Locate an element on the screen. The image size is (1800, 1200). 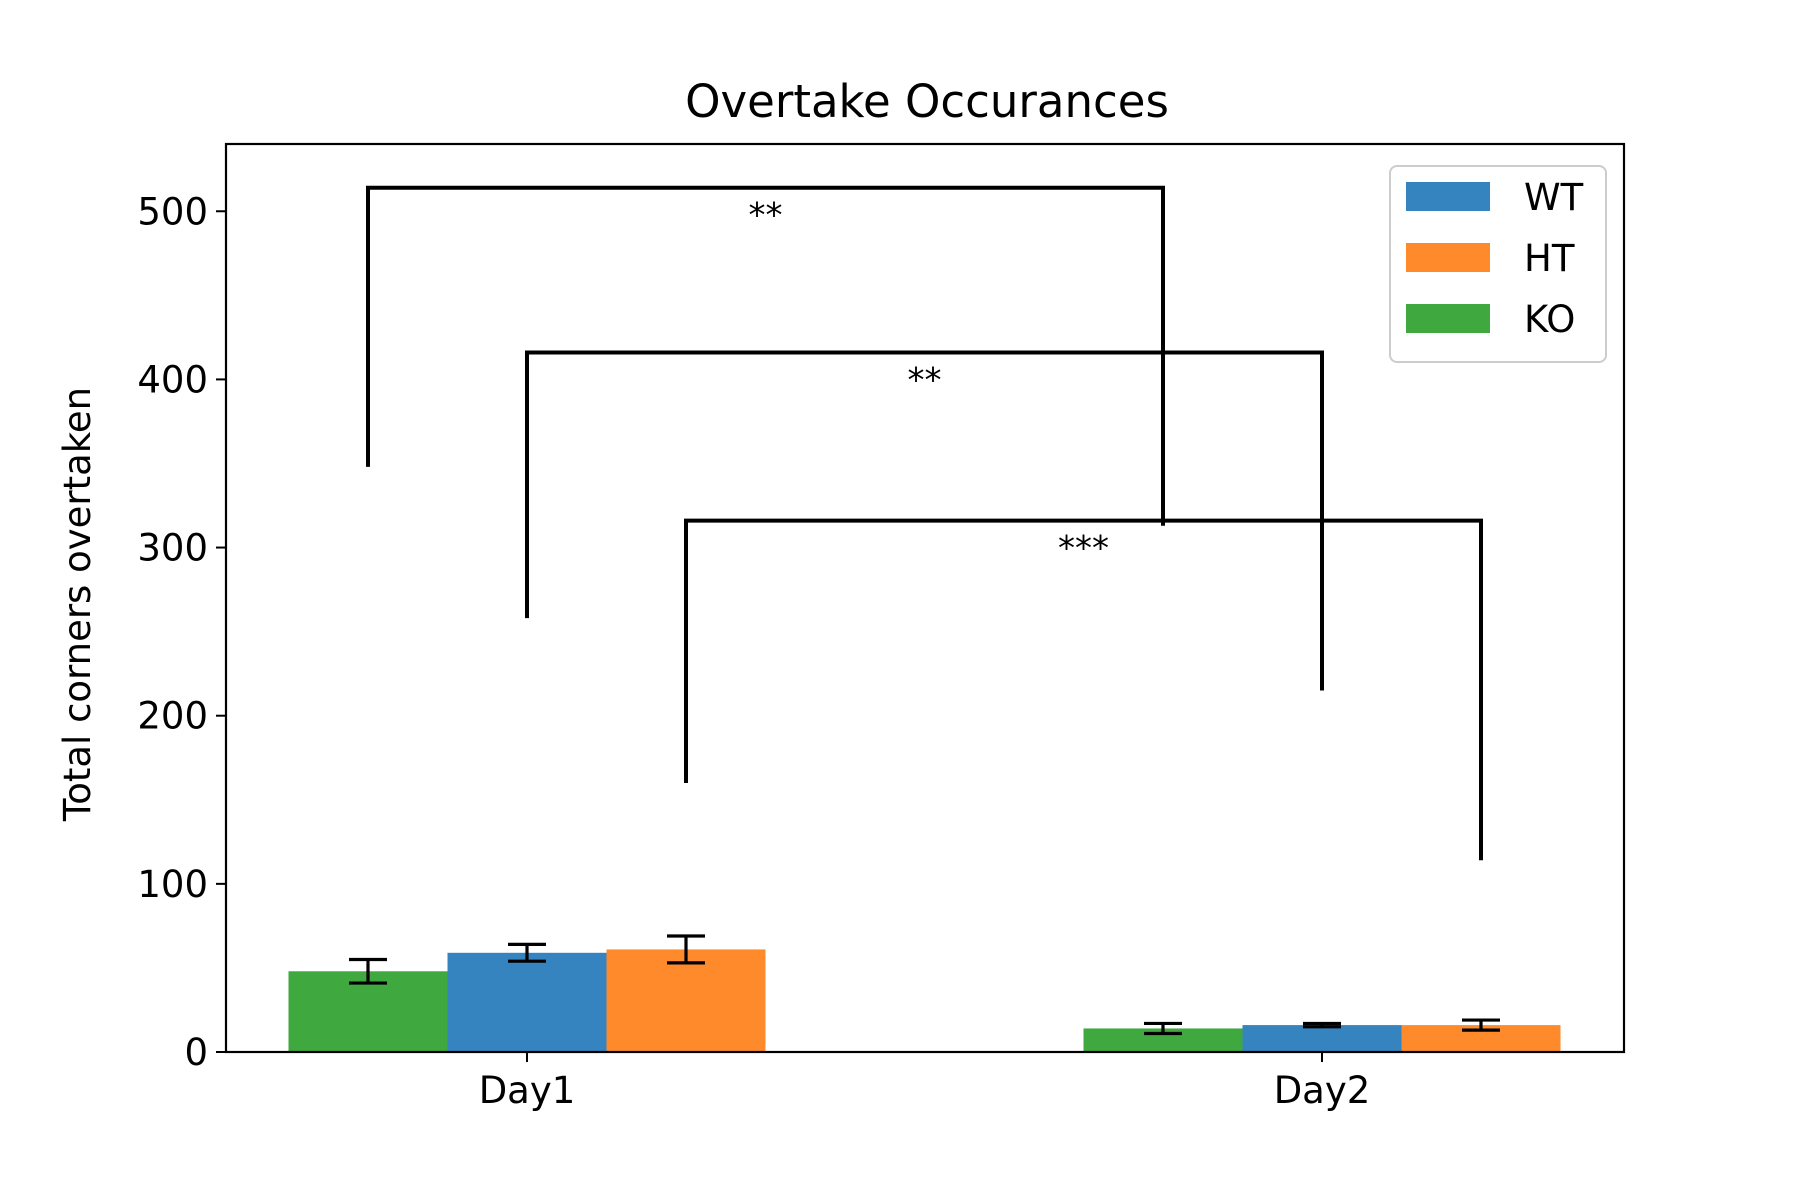
bar-wt-day1 is located at coordinates (527, 1002).